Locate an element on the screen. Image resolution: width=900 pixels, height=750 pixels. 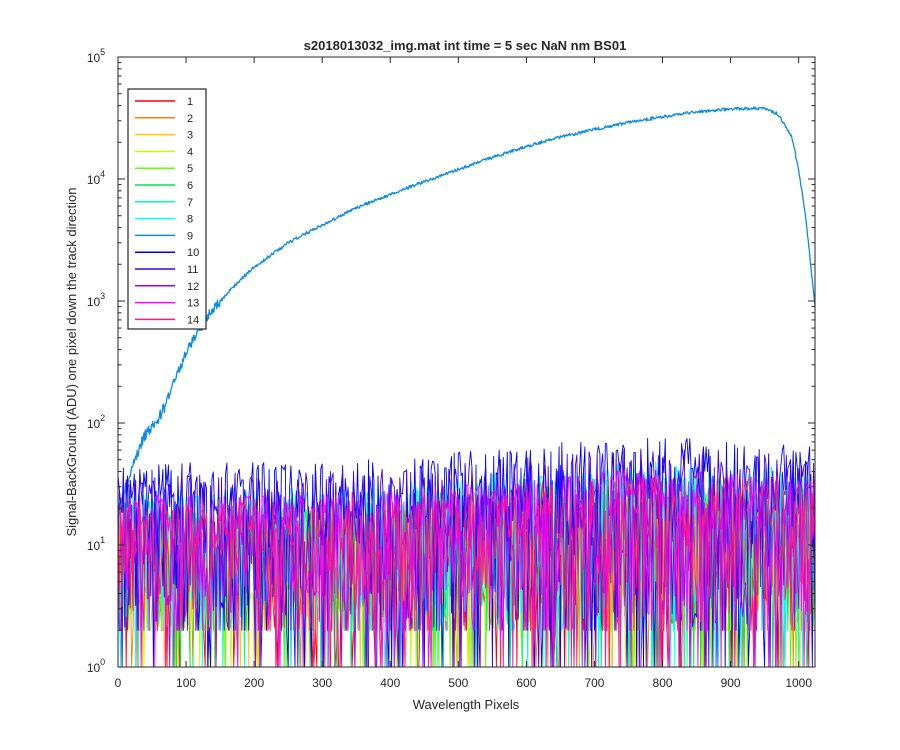
y-tick-exponent: 5 is located at coordinates (102, 52).